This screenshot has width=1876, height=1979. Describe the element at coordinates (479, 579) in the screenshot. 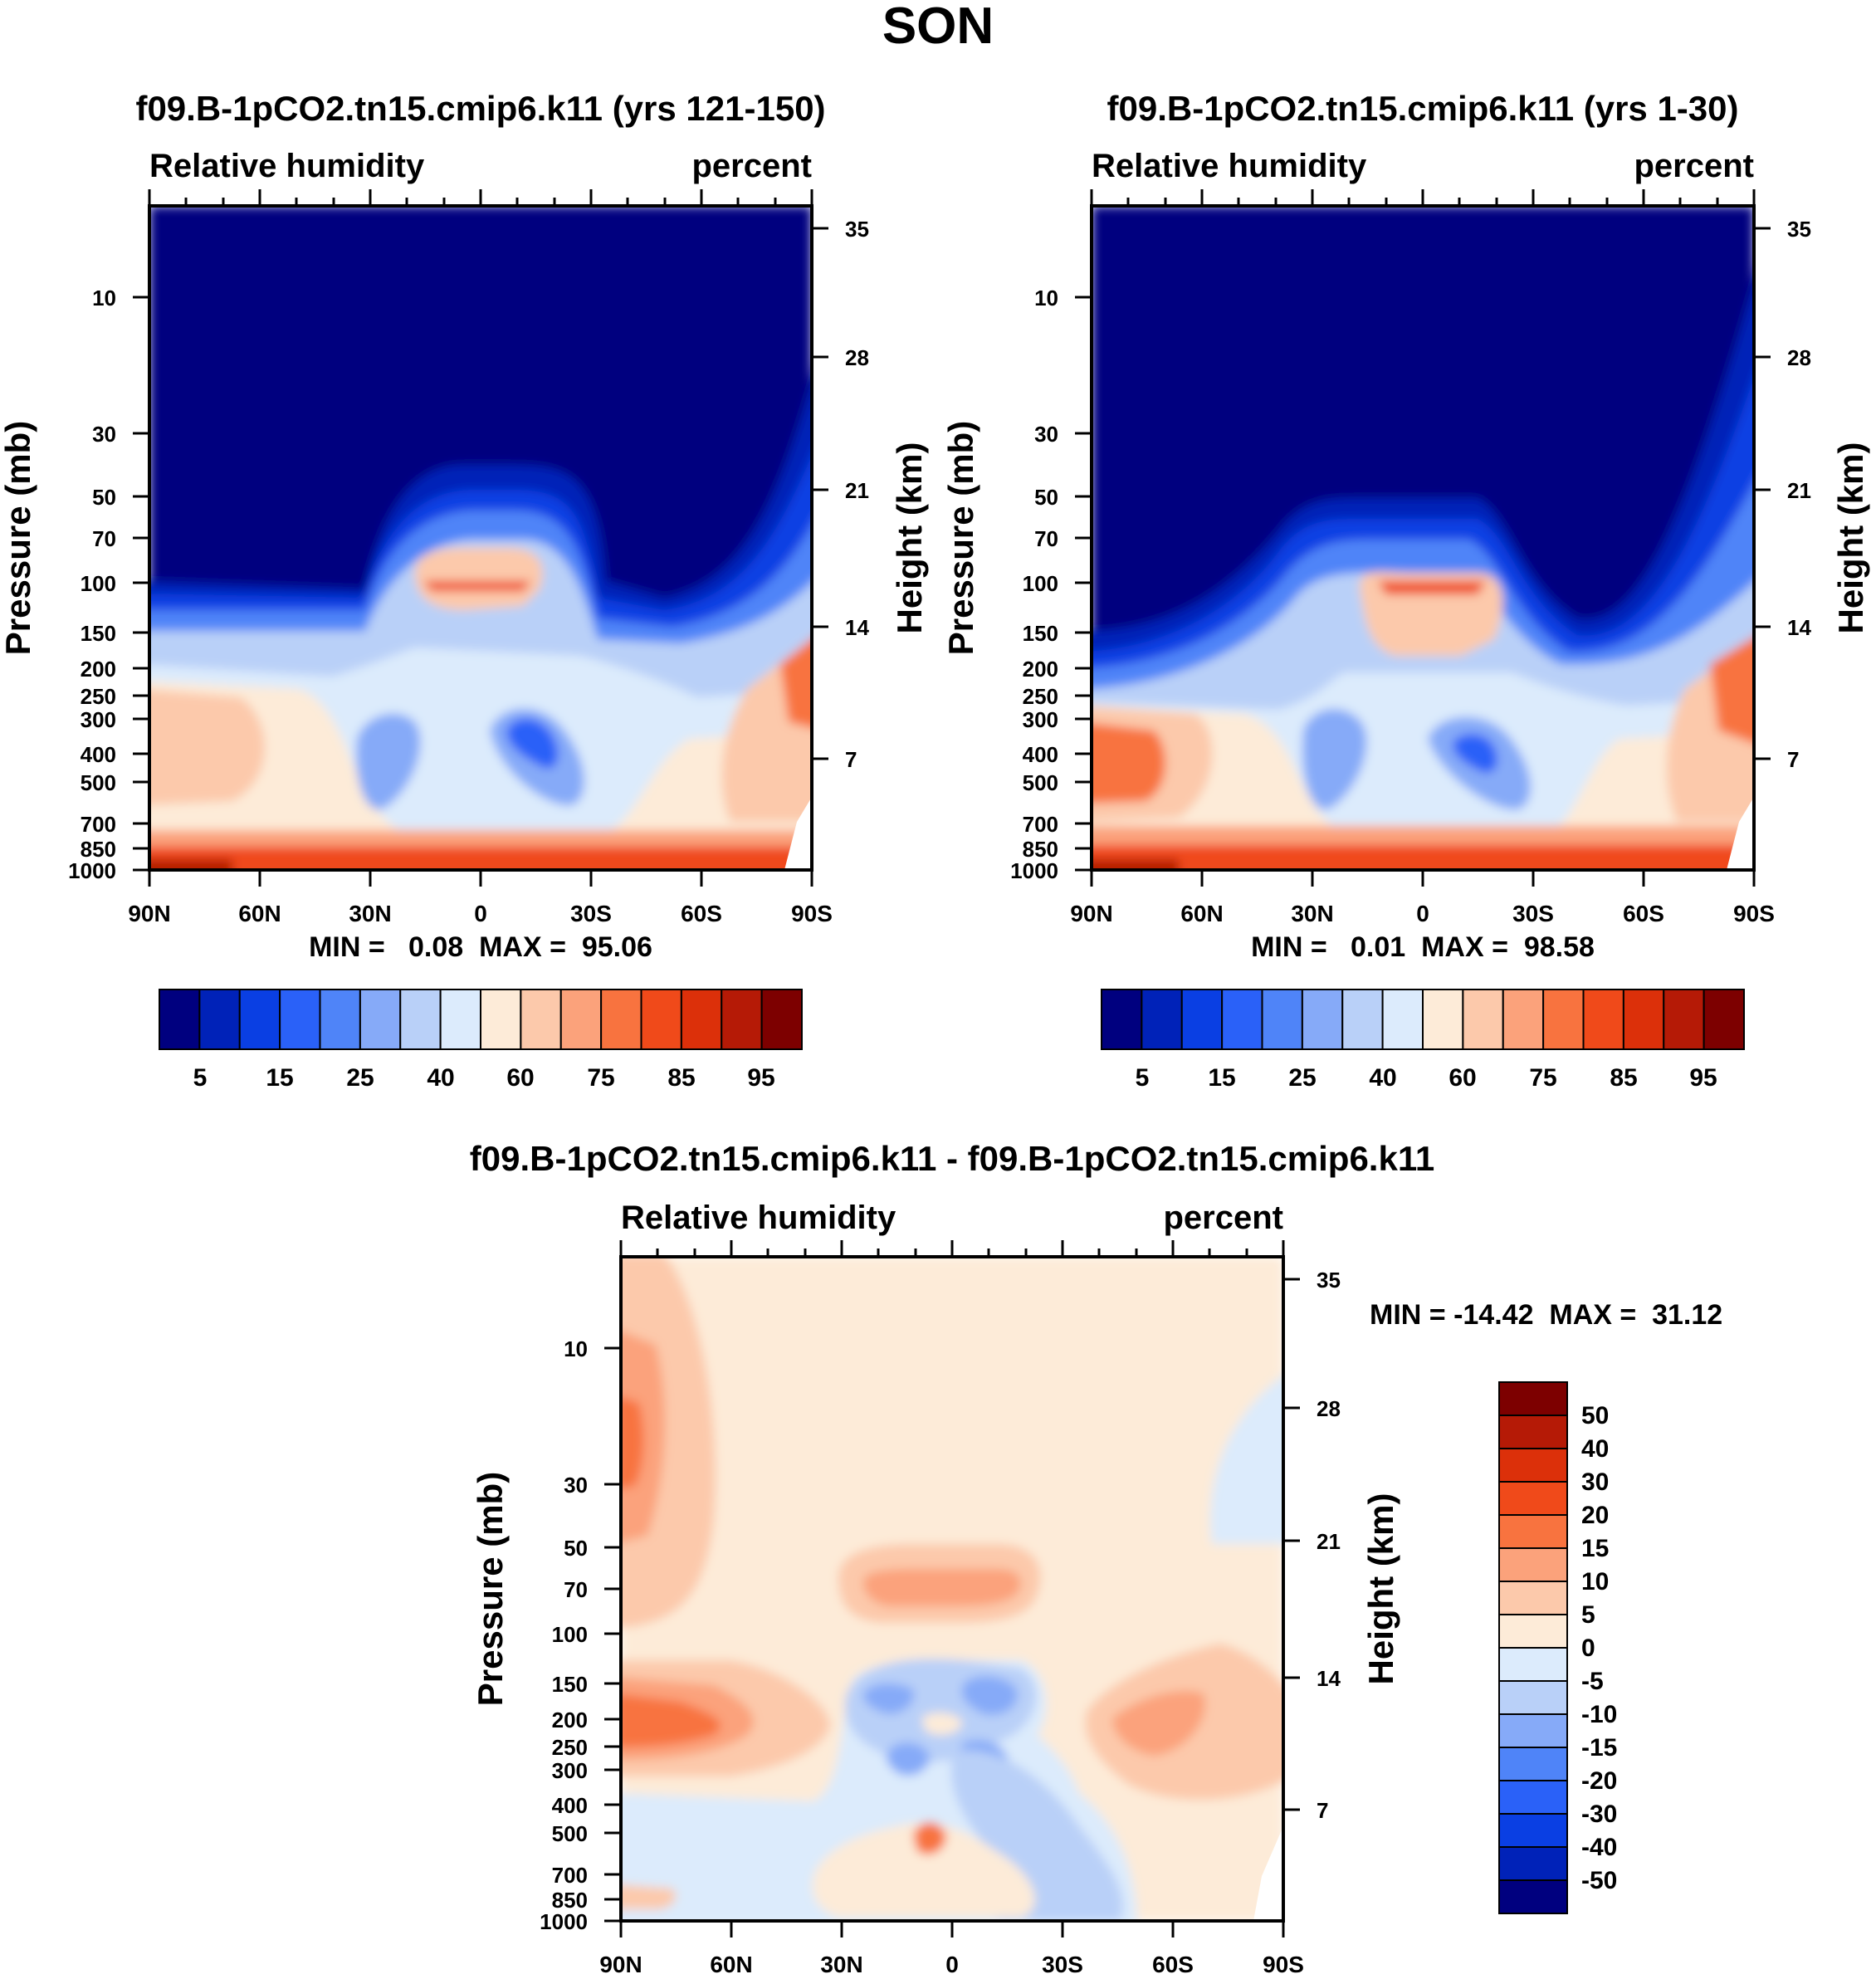

I see `a-tropopause-cloud` at that location.